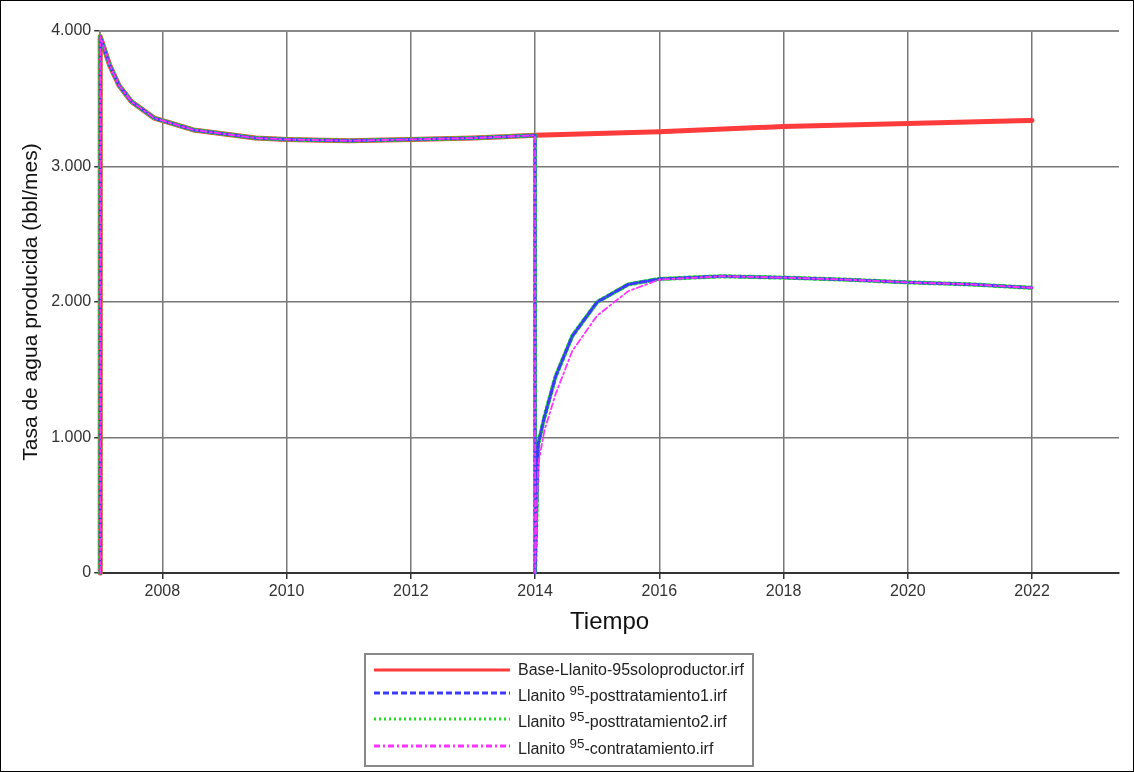  I want to click on x-tick-label: 2016, so click(659, 591).